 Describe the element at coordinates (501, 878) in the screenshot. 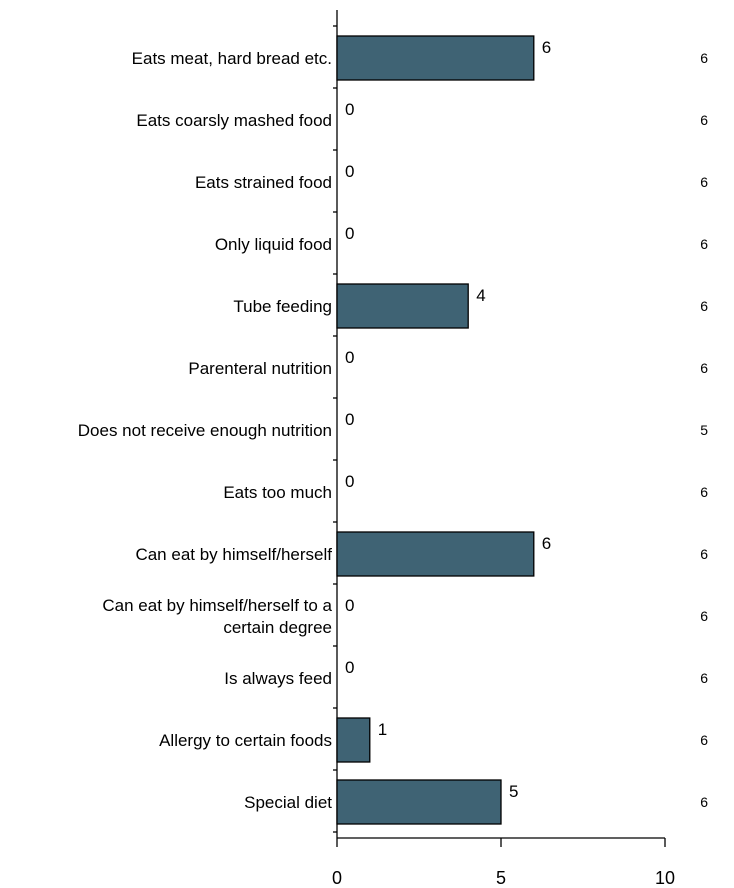

I see `x-tick-label: 5` at that location.